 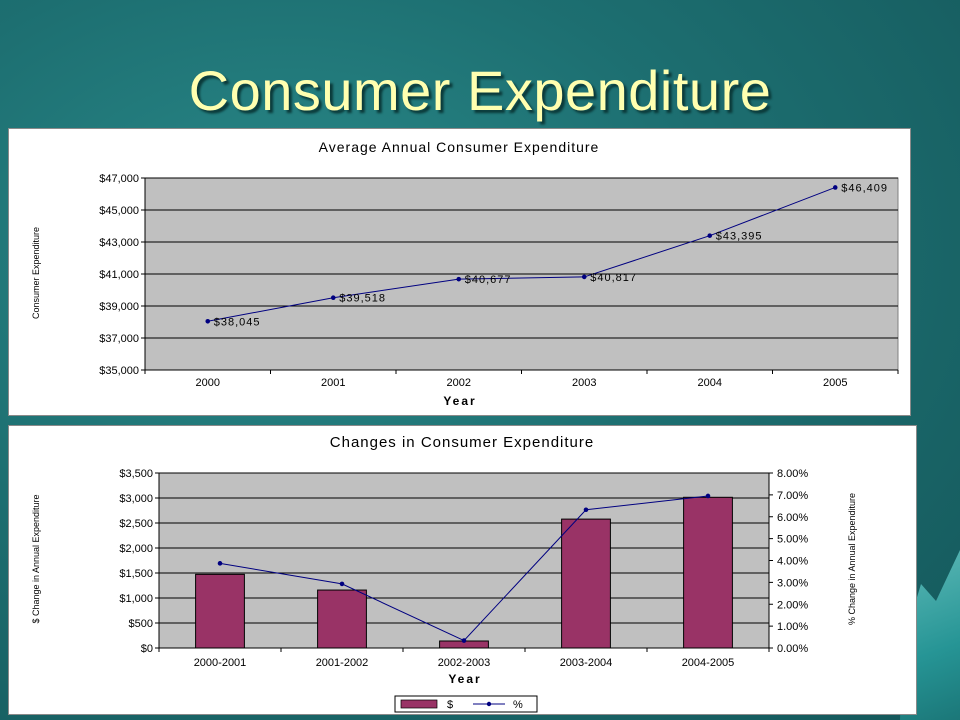 I want to click on x-tick-label: 2003-2004, so click(x=586, y=663).